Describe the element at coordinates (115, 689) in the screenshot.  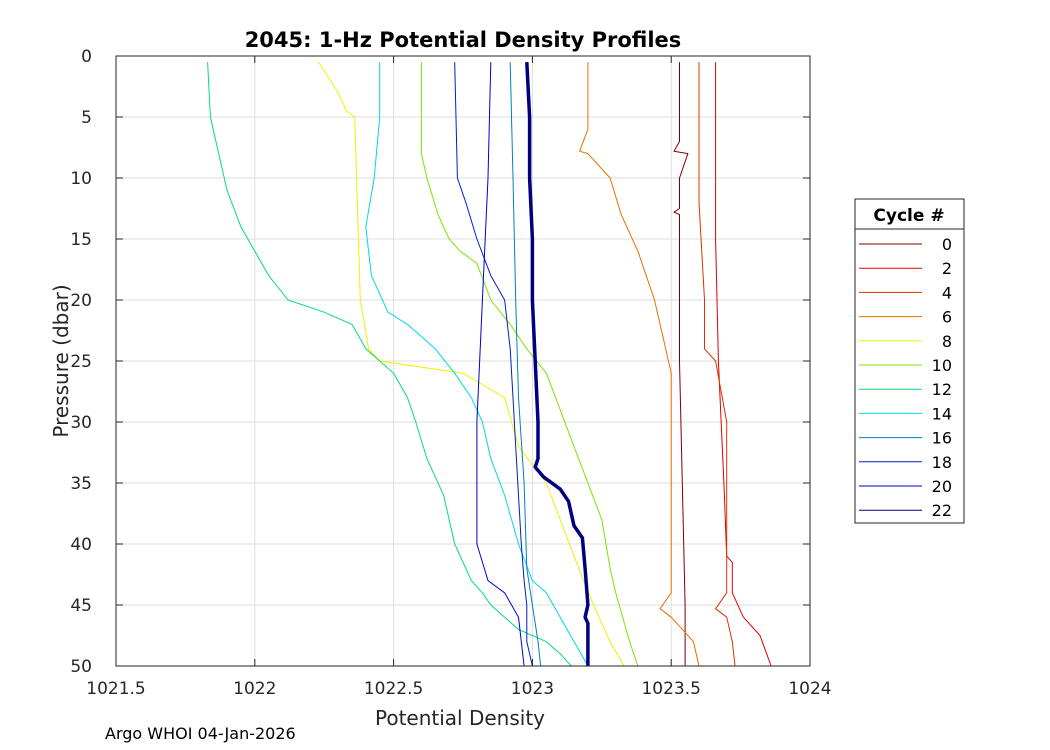
I see `x-tick-label: 1021.5` at that location.